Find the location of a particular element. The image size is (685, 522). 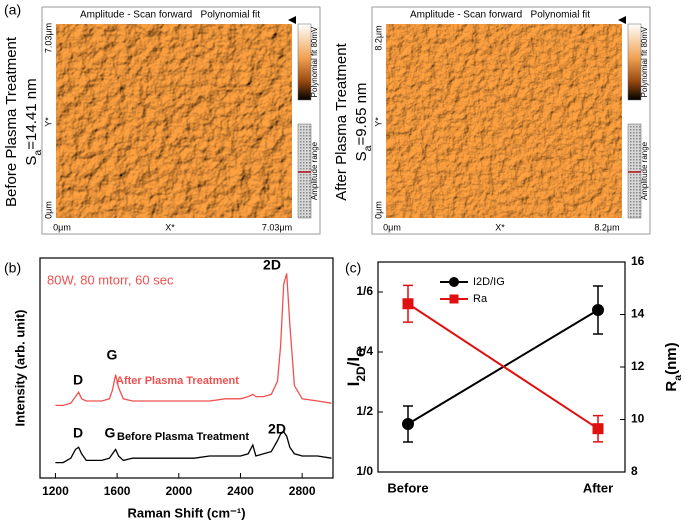

afm-y-tick: 8.2μm is located at coordinates (378, 37).